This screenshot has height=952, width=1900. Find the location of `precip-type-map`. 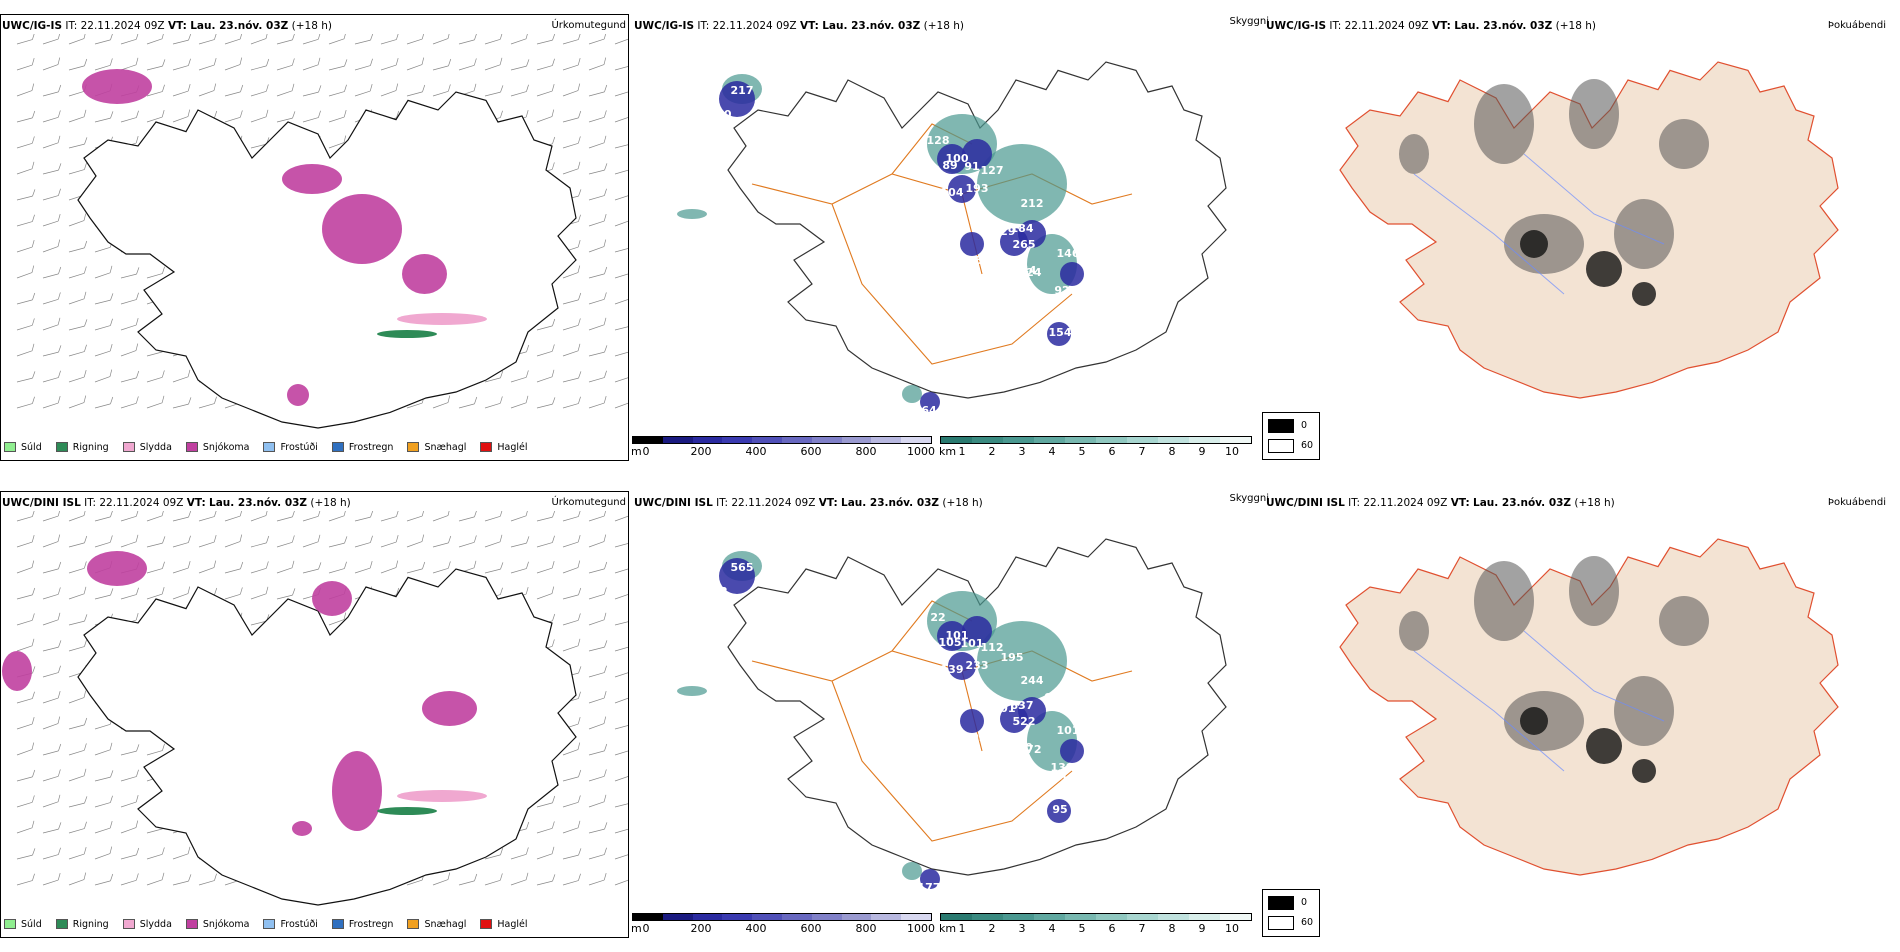

precip-type-map is located at coordinates (315, 235).